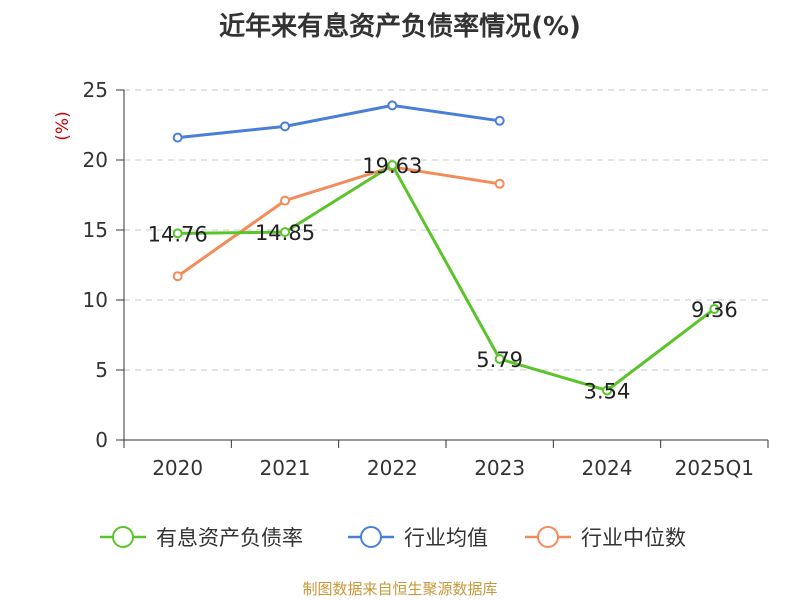 This screenshot has width=800, height=600. Describe the element at coordinates (95, 300) in the screenshot. I see `y-tick-label: 10` at that location.